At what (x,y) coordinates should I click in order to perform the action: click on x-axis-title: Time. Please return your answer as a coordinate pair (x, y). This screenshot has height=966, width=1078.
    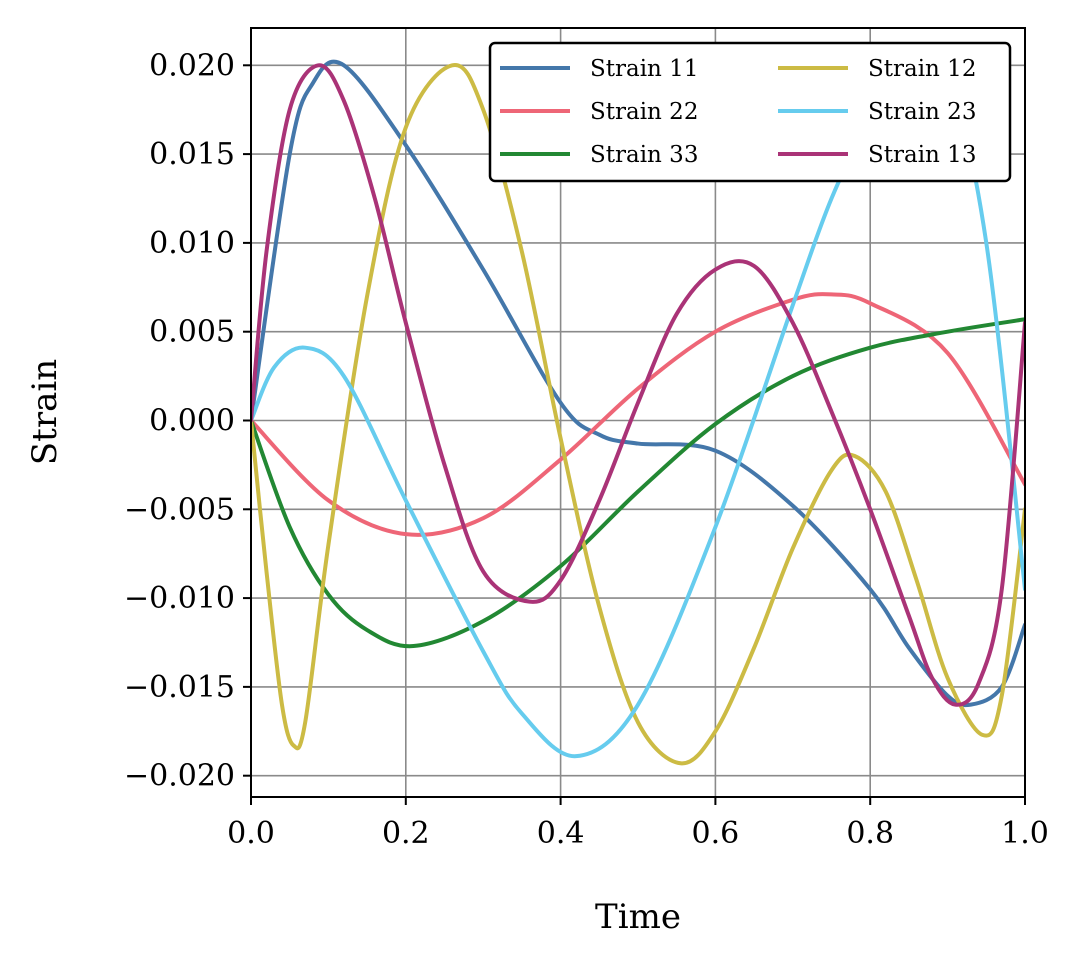
    Looking at the image, I should click on (638, 917).